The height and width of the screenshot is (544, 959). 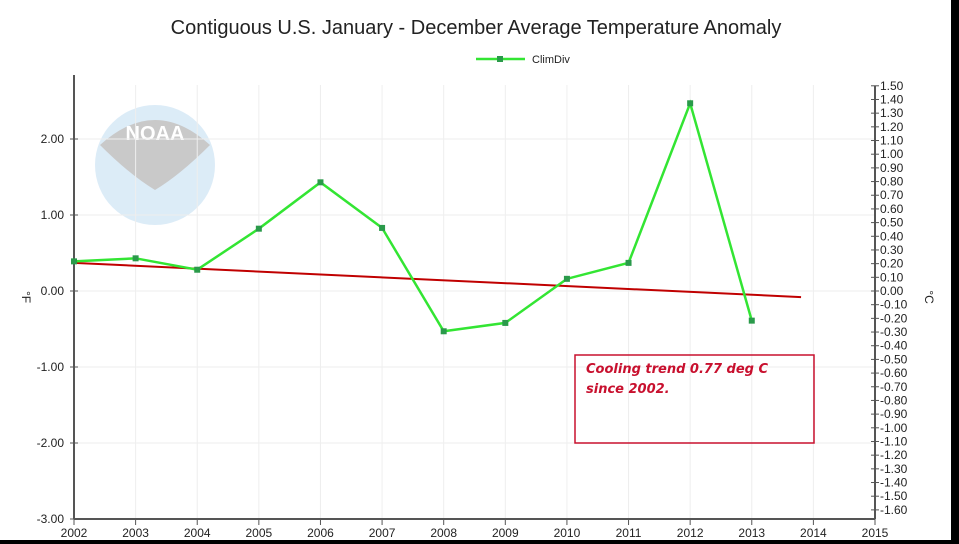 I want to click on y-right-tick-label: -0.50, so click(x=894, y=359).